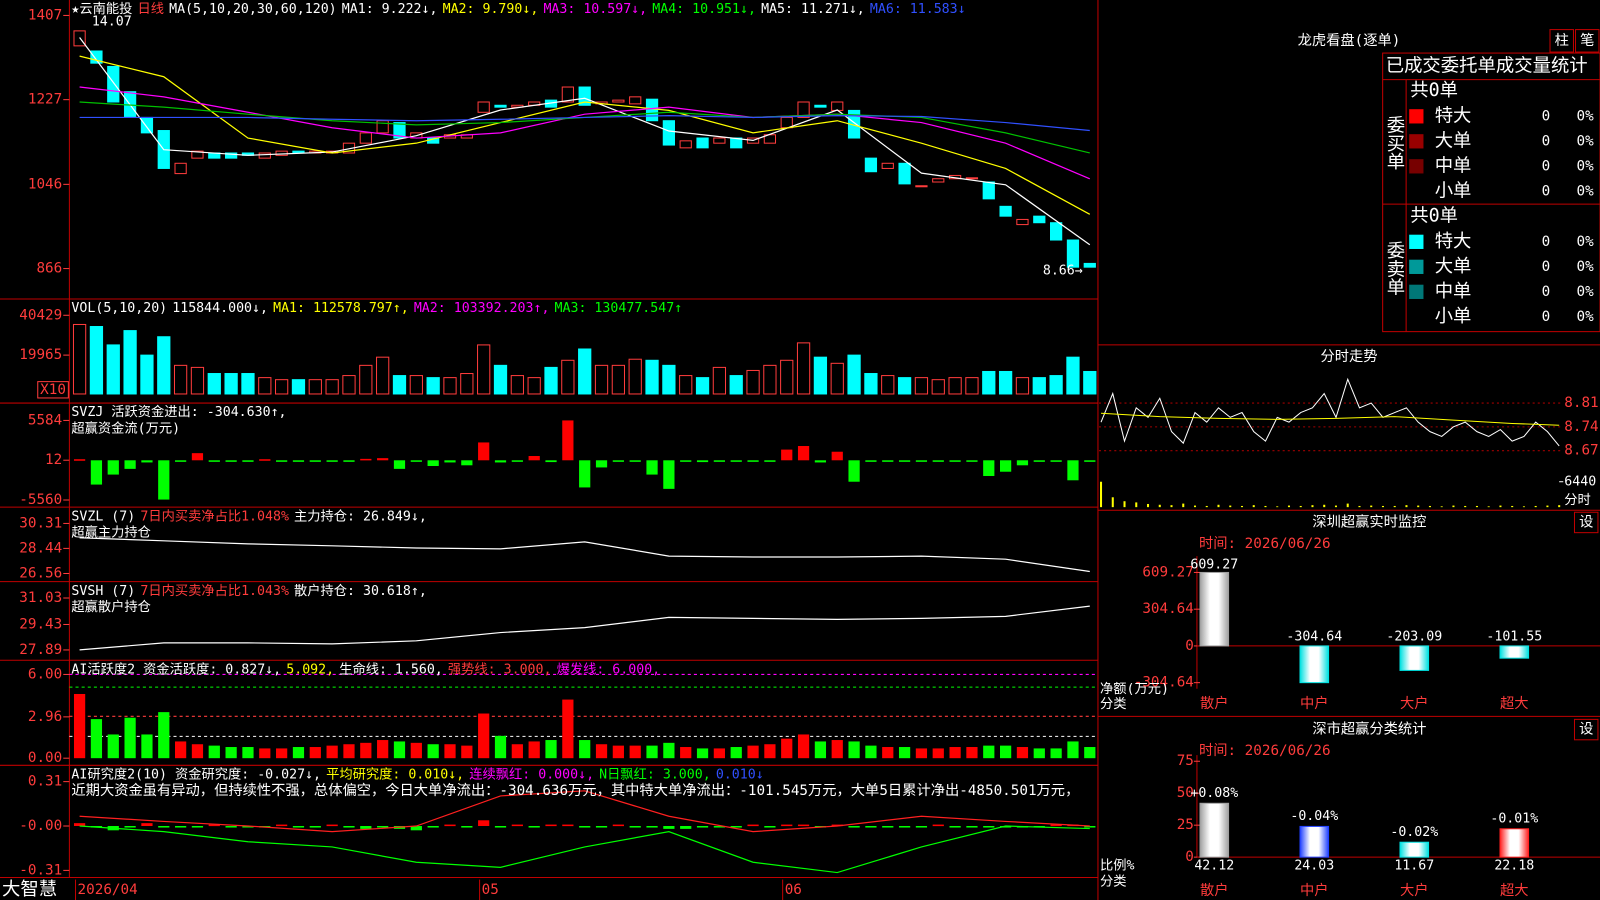 The height and width of the screenshot is (900, 1600). What do you see at coordinates (740, 774) in the screenshot?
I see `header-item: 0.010↓` at bounding box center [740, 774].